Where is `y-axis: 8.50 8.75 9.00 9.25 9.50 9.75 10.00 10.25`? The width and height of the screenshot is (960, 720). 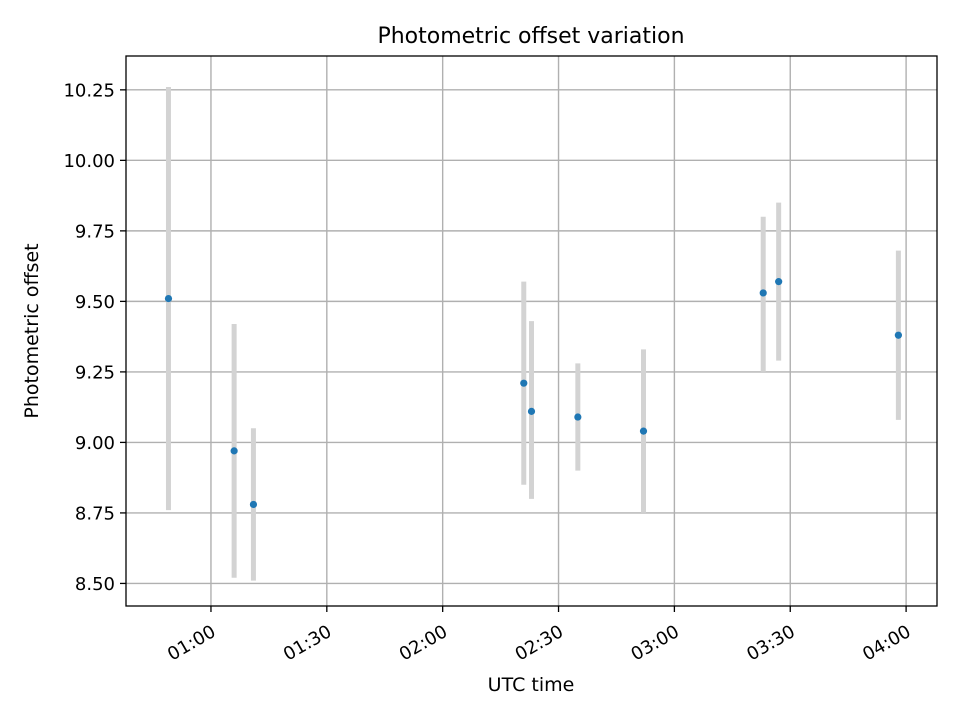
y-axis: 8.50 8.75 9.00 9.25 9.50 9.75 10.00 10.25 is located at coordinates (94, 337).